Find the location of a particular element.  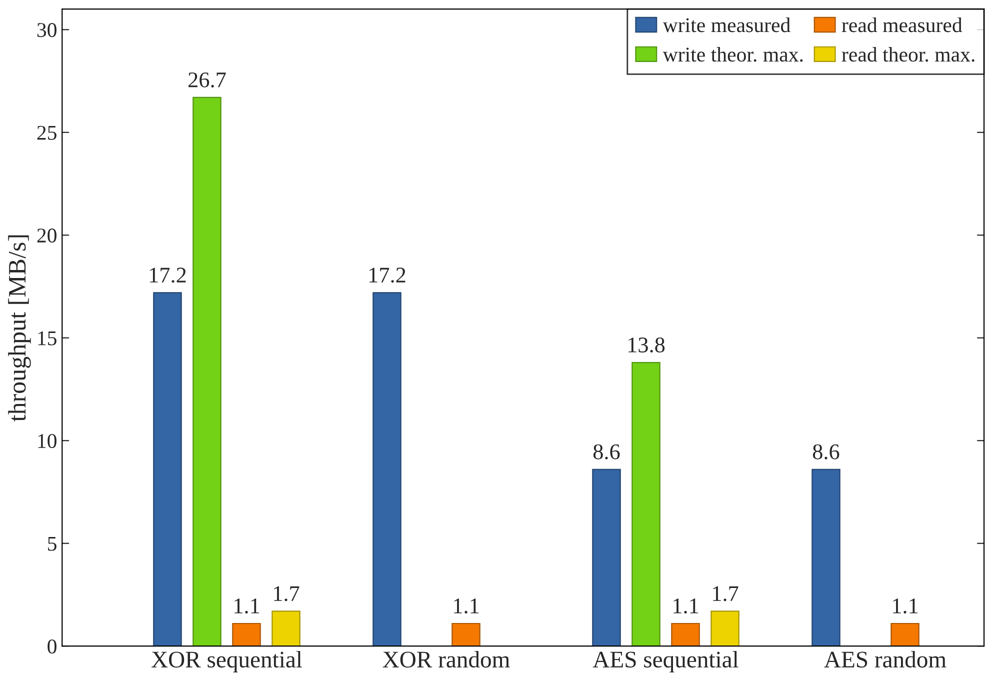

x-tick-label: XOR sequential is located at coordinates (227, 661).